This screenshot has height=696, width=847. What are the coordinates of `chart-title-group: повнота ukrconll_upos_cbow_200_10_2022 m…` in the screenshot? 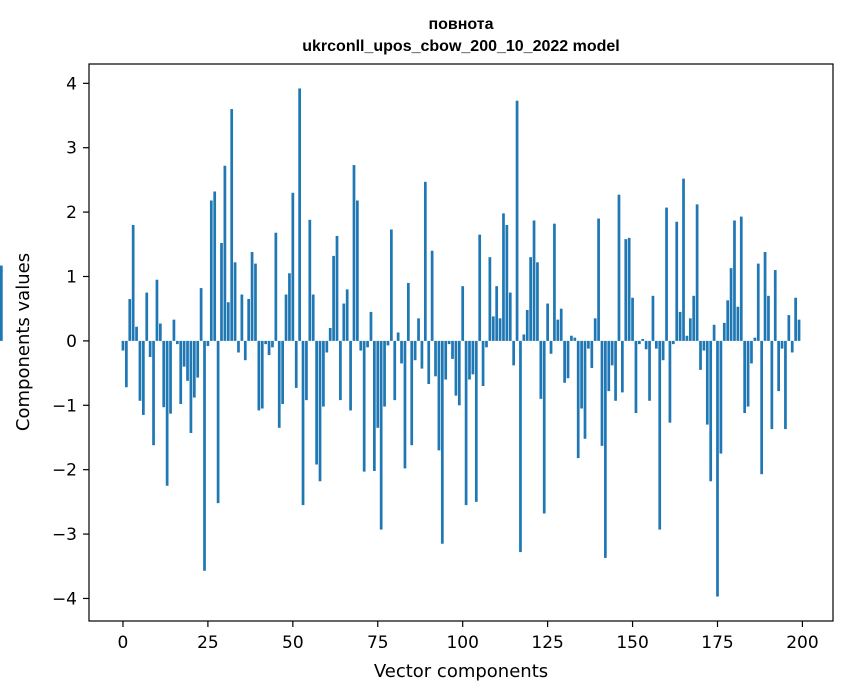 It's located at (460, 35).